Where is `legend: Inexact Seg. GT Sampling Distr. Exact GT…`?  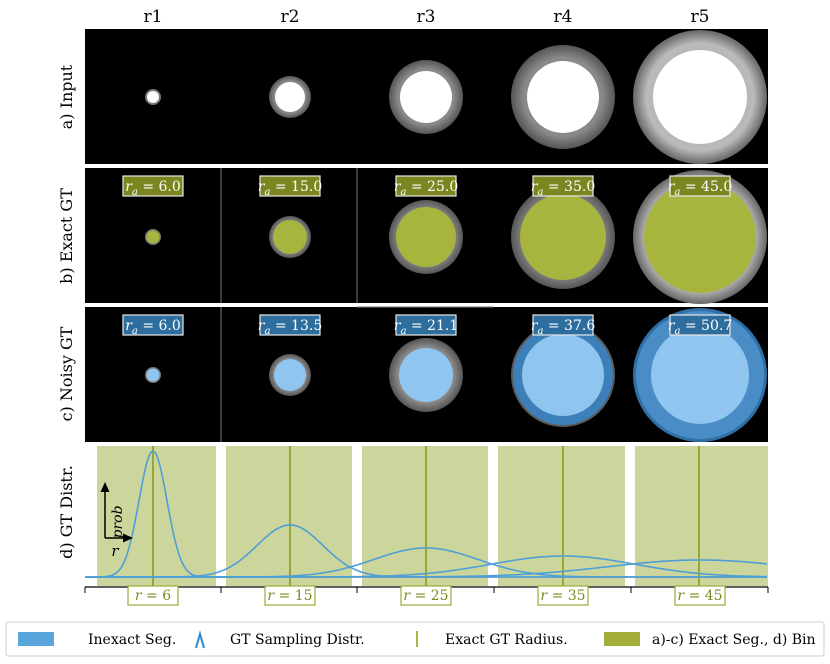
legend: Inexact Seg. GT Sampling Distr. Exact GT… is located at coordinates (415, 639).